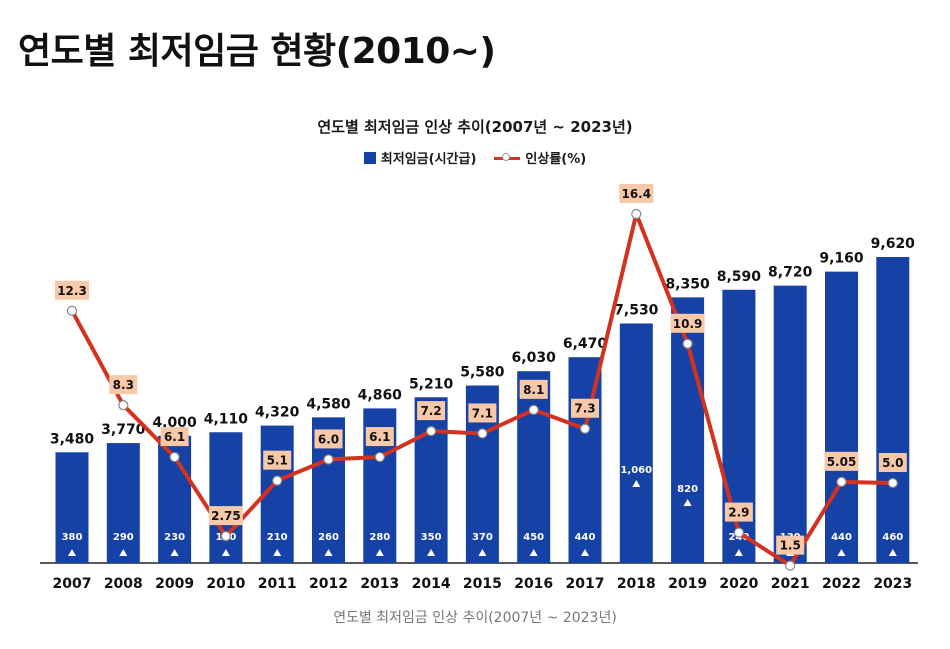 The width and height of the screenshot is (950, 649). What do you see at coordinates (72, 537) in the screenshot?
I see `increase-label: 380` at bounding box center [72, 537].